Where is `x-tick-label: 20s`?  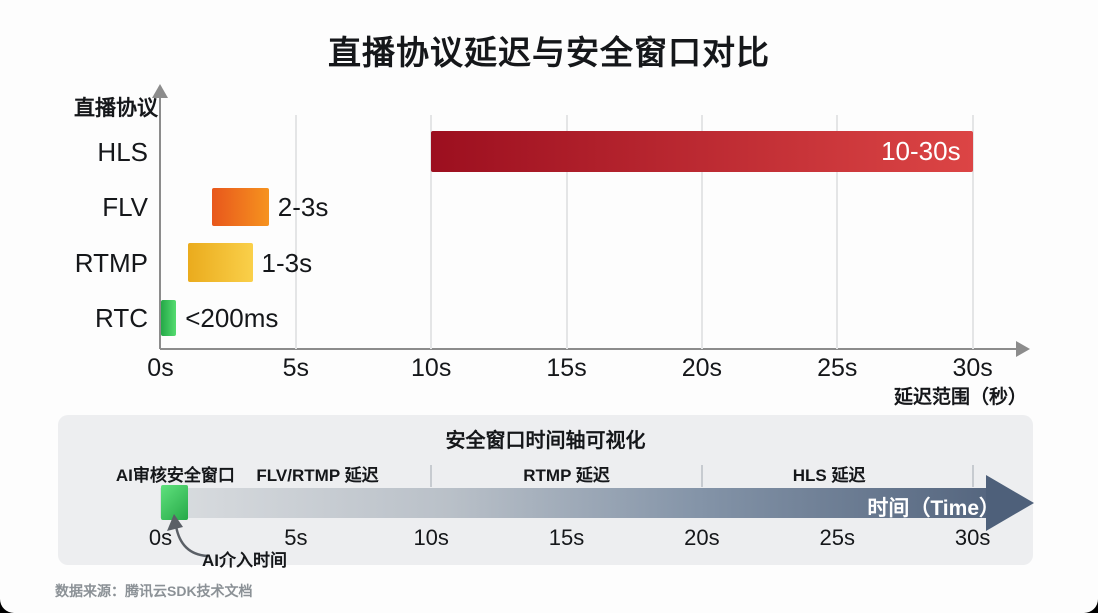
x-tick-label: 20s is located at coordinates (702, 368).